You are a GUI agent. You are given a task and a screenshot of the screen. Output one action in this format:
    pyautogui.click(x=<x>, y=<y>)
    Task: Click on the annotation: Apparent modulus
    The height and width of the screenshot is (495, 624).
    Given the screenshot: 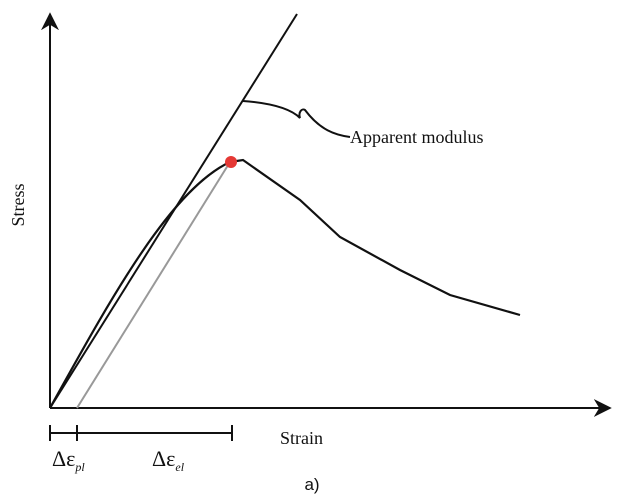 What is the action you would take?
    pyautogui.click(x=416, y=137)
    